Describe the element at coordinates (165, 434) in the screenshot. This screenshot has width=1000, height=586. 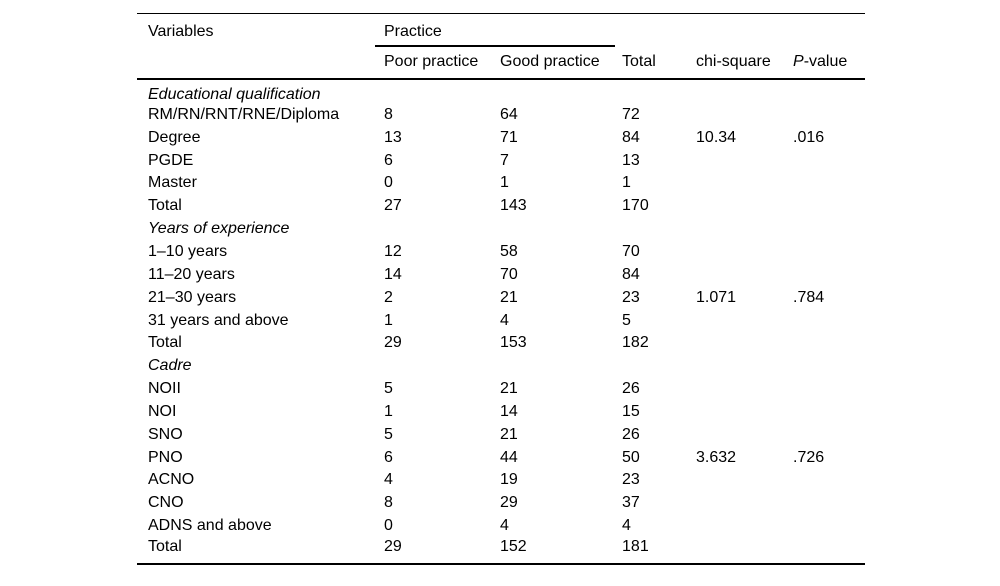
I see `row-label-cell: SNO` at that location.